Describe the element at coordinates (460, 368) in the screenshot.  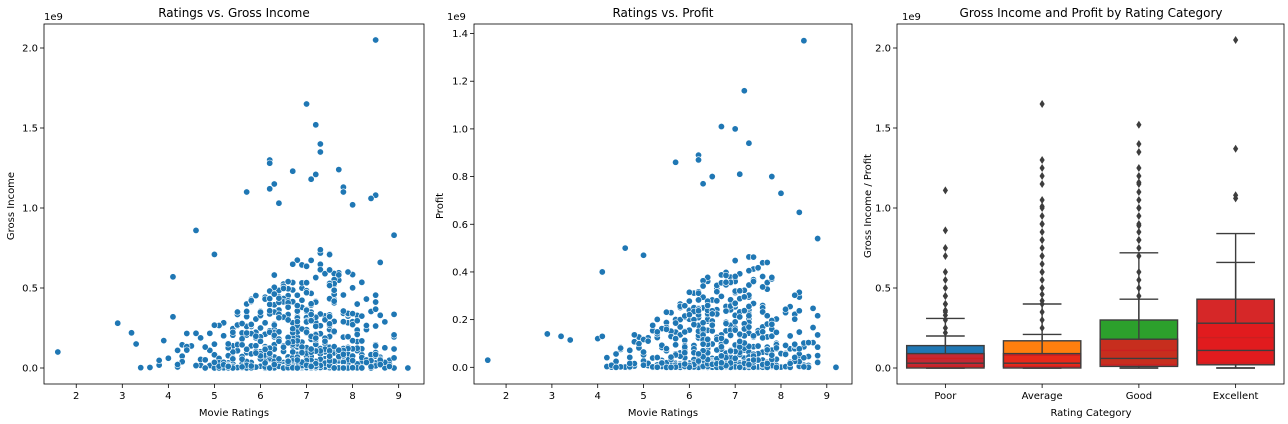
I see `y-tick-label: 0.0` at that location.